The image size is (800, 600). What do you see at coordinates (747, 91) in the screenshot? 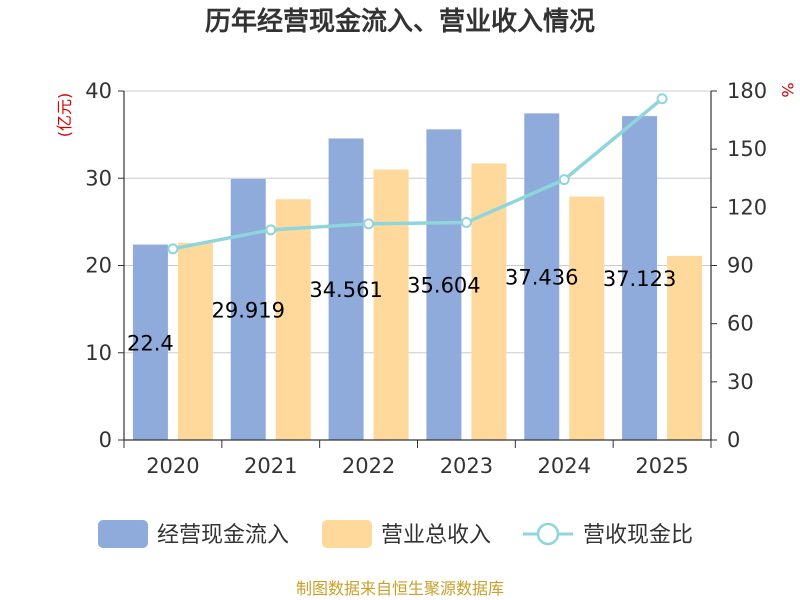
I see `right-tick-label: 180` at bounding box center [747, 91].